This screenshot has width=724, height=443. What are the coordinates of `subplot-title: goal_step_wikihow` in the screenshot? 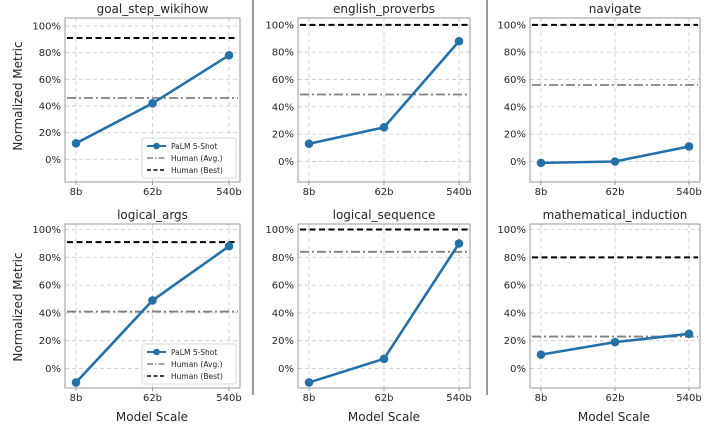 It's located at (153, 9).